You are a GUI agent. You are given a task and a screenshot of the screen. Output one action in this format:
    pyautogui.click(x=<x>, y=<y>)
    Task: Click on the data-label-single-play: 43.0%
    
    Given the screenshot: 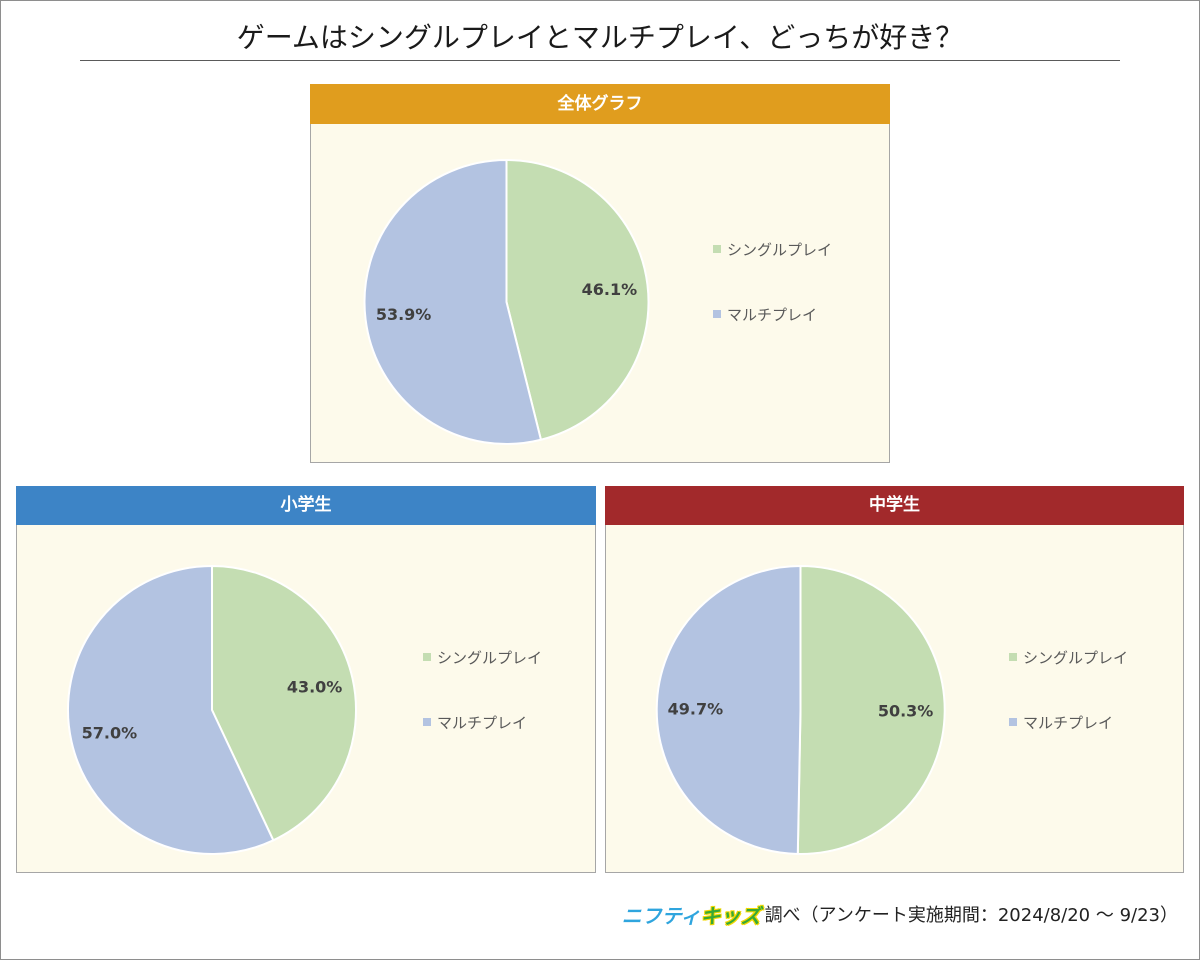 What is the action you would take?
    pyautogui.click(x=315, y=687)
    